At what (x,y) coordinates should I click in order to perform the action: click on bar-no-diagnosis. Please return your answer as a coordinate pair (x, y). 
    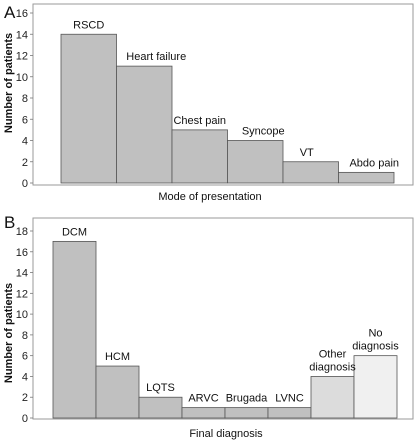
    Looking at the image, I should click on (375, 387).